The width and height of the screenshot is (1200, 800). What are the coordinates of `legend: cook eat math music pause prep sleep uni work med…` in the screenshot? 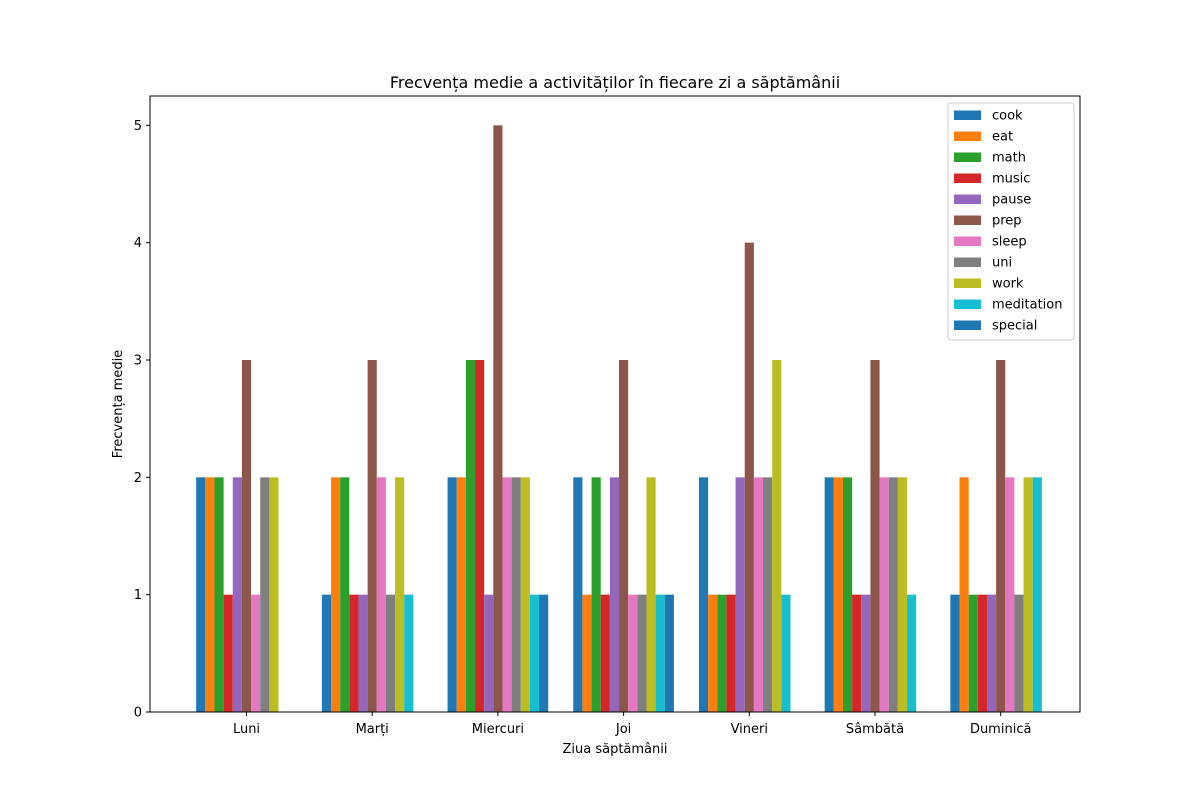 It's located at (1011, 221).